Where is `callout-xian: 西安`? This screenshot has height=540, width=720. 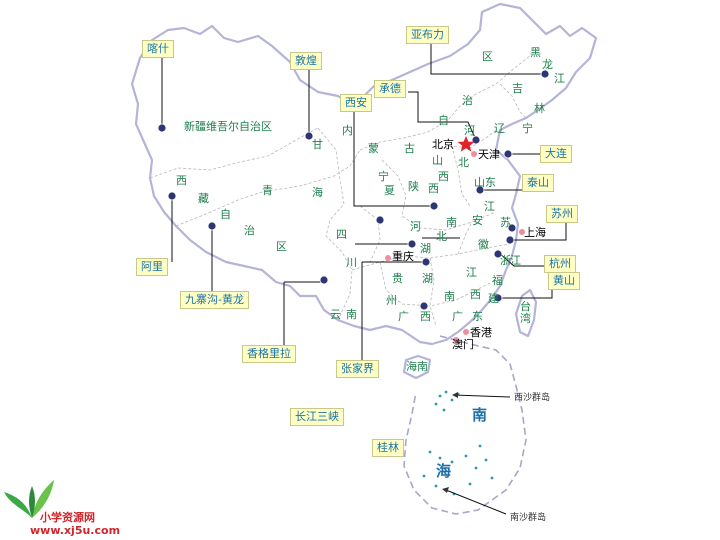 callout-xian: 西安 is located at coordinates (356, 103).